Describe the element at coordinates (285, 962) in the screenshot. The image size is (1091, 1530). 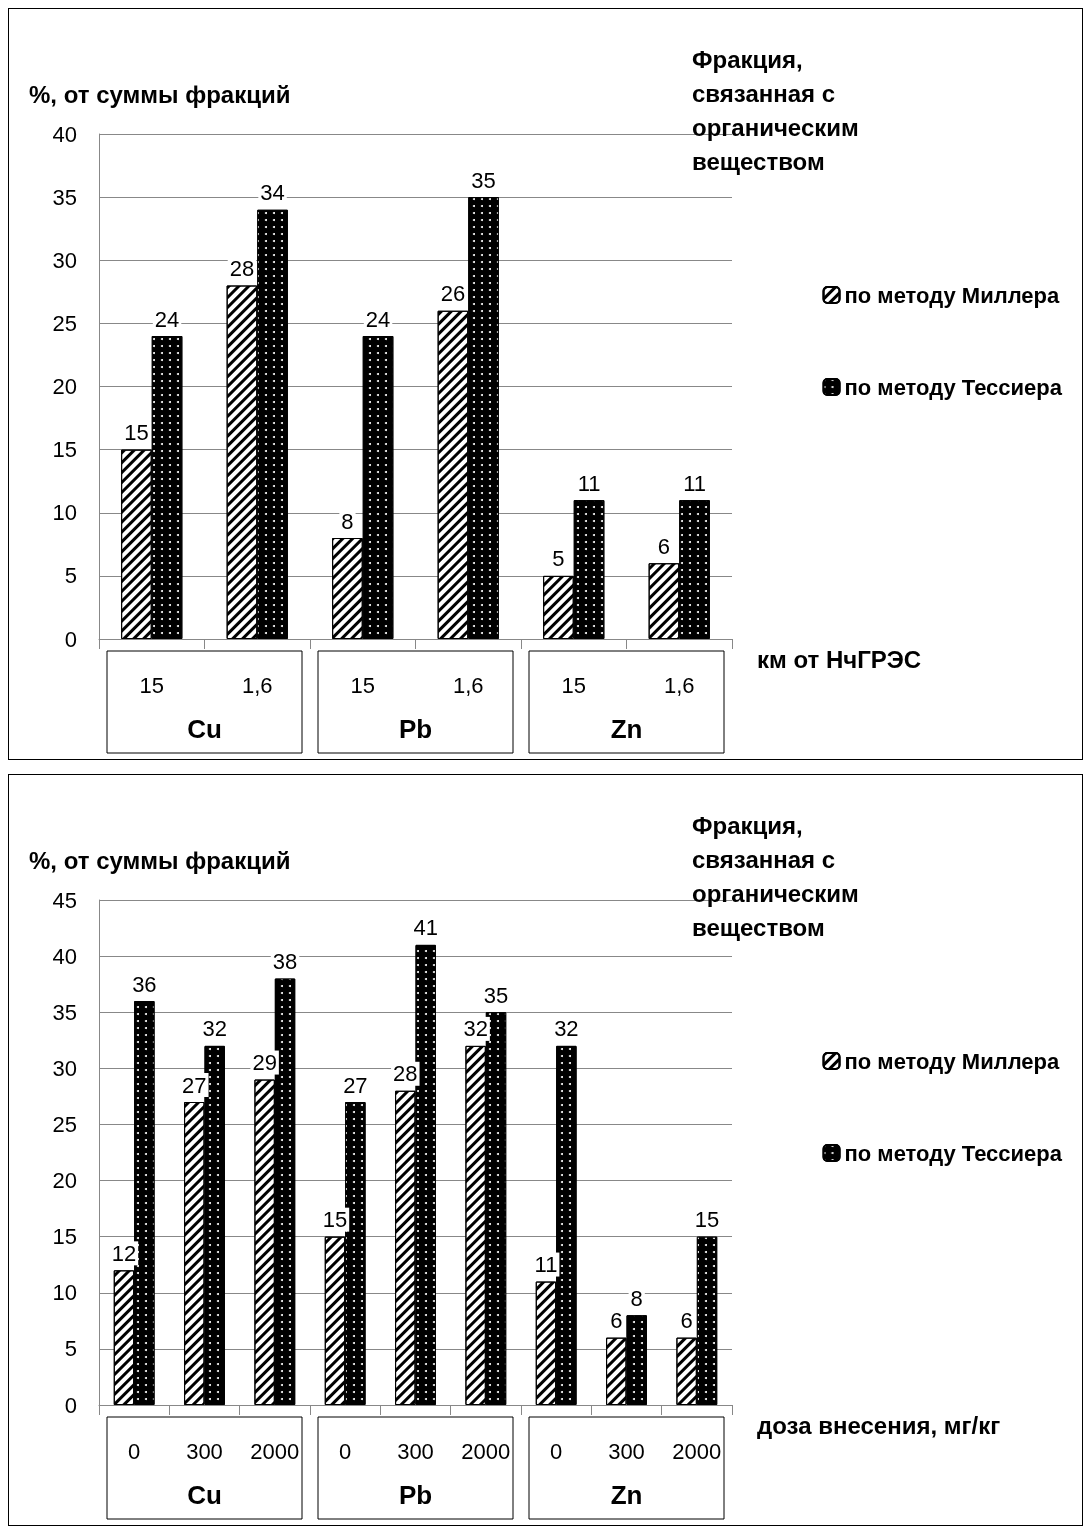
I see `data-label: 38` at that location.